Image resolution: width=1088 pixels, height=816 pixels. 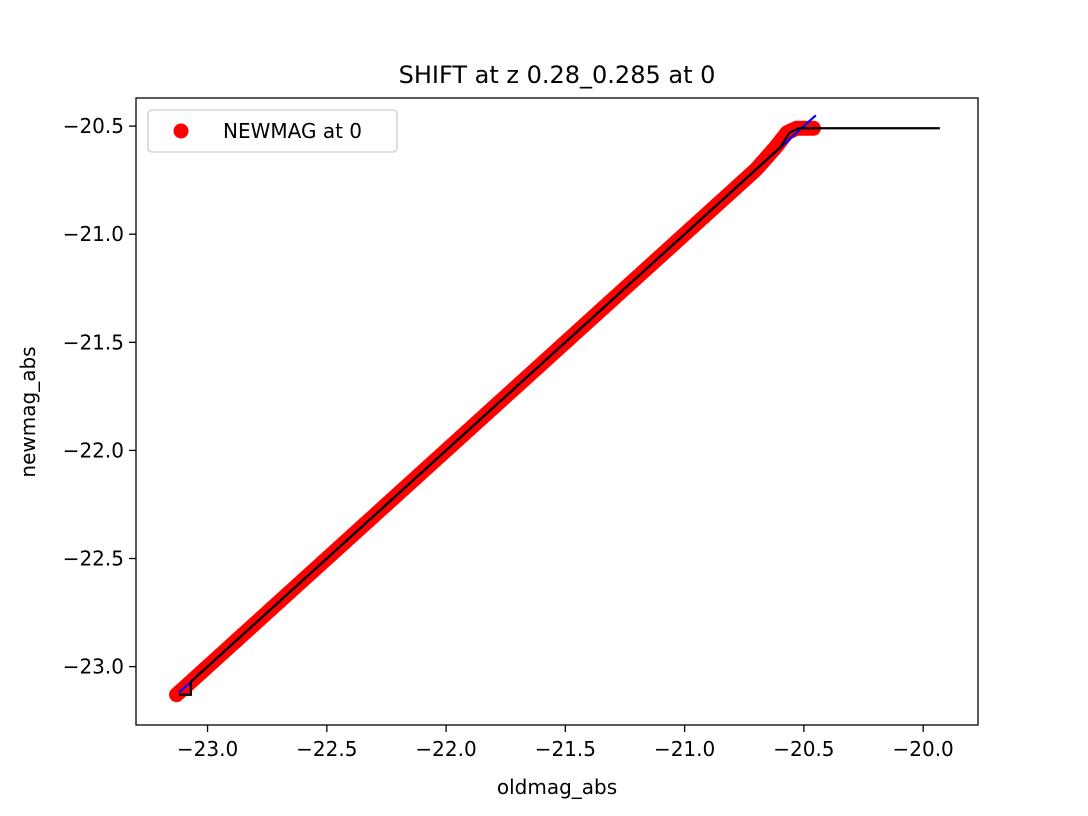 What do you see at coordinates (28, 411) in the screenshot?
I see `y-axis-label: newmag_abs` at bounding box center [28, 411].